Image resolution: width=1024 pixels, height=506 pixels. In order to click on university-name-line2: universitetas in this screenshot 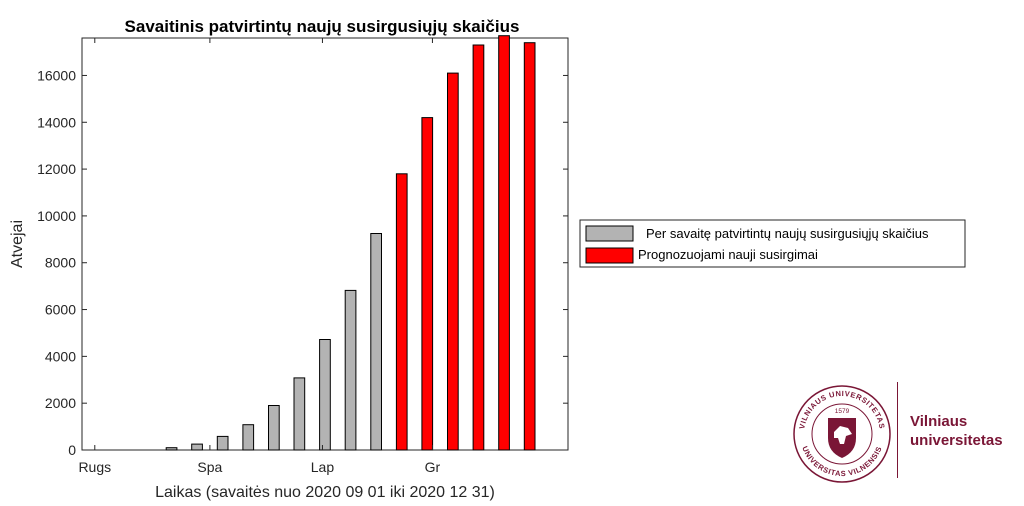, I will do `click(956, 440)`.